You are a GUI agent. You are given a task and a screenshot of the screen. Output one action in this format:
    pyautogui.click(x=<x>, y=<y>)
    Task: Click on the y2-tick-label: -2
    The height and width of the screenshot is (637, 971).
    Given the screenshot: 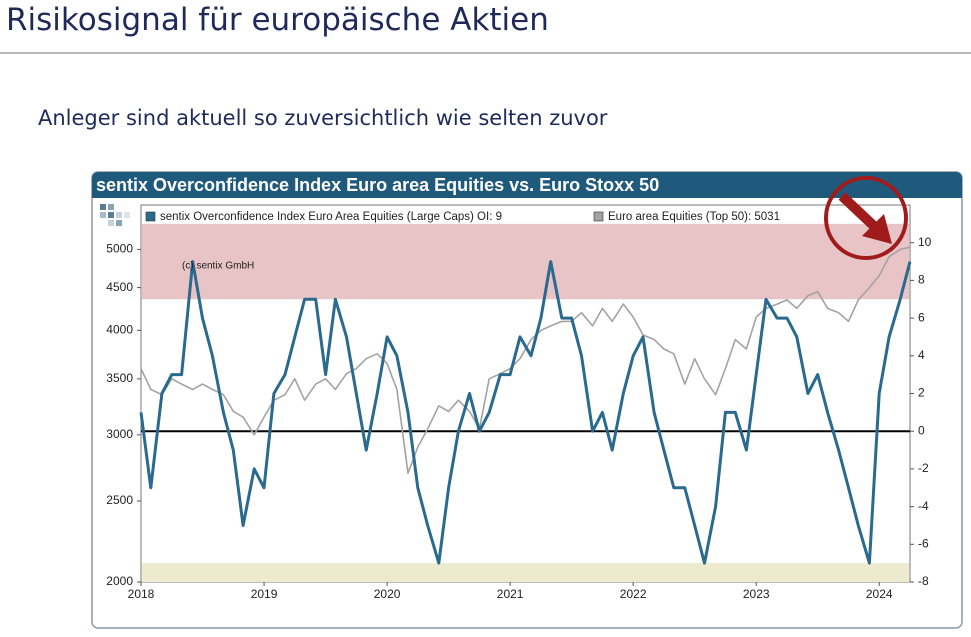 What is the action you would take?
    pyautogui.click(x=923, y=468)
    